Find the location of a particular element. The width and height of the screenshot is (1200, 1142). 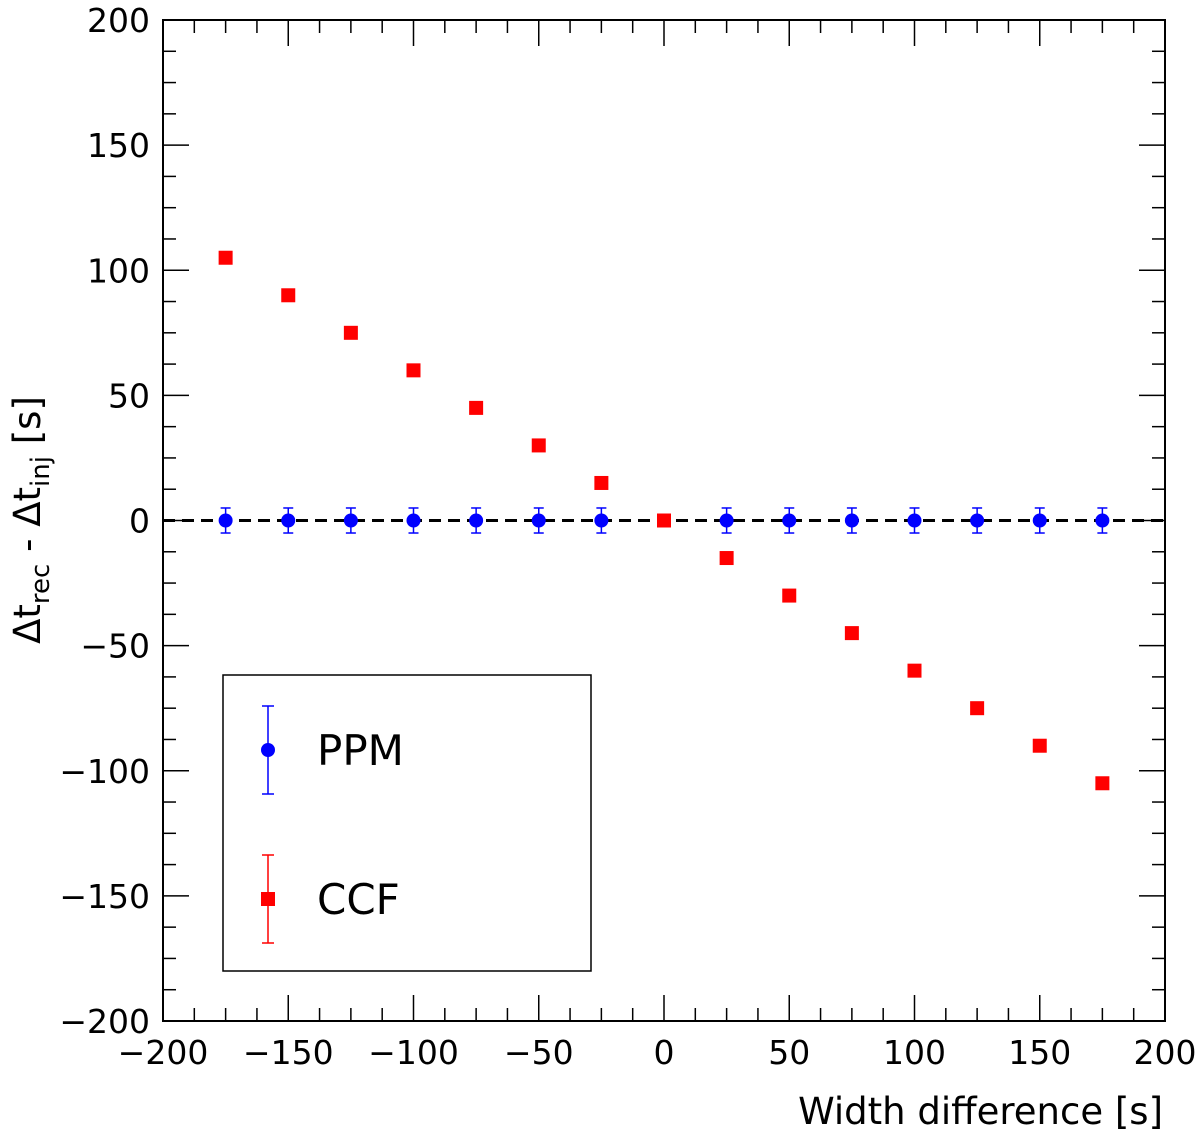

x-tick-label: −150 is located at coordinates (288, 1052).